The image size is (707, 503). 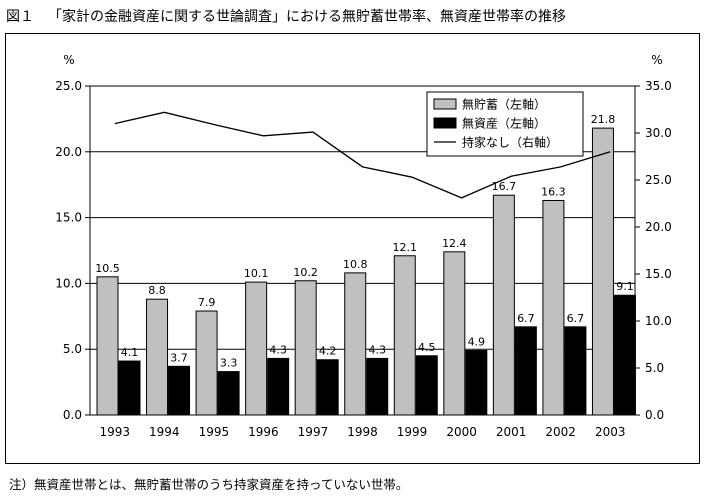 What do you see at coordinates (68, 218) in the screenshot?
I see `y-left-tick-label: 15.0` at bounding box center [68, 218].